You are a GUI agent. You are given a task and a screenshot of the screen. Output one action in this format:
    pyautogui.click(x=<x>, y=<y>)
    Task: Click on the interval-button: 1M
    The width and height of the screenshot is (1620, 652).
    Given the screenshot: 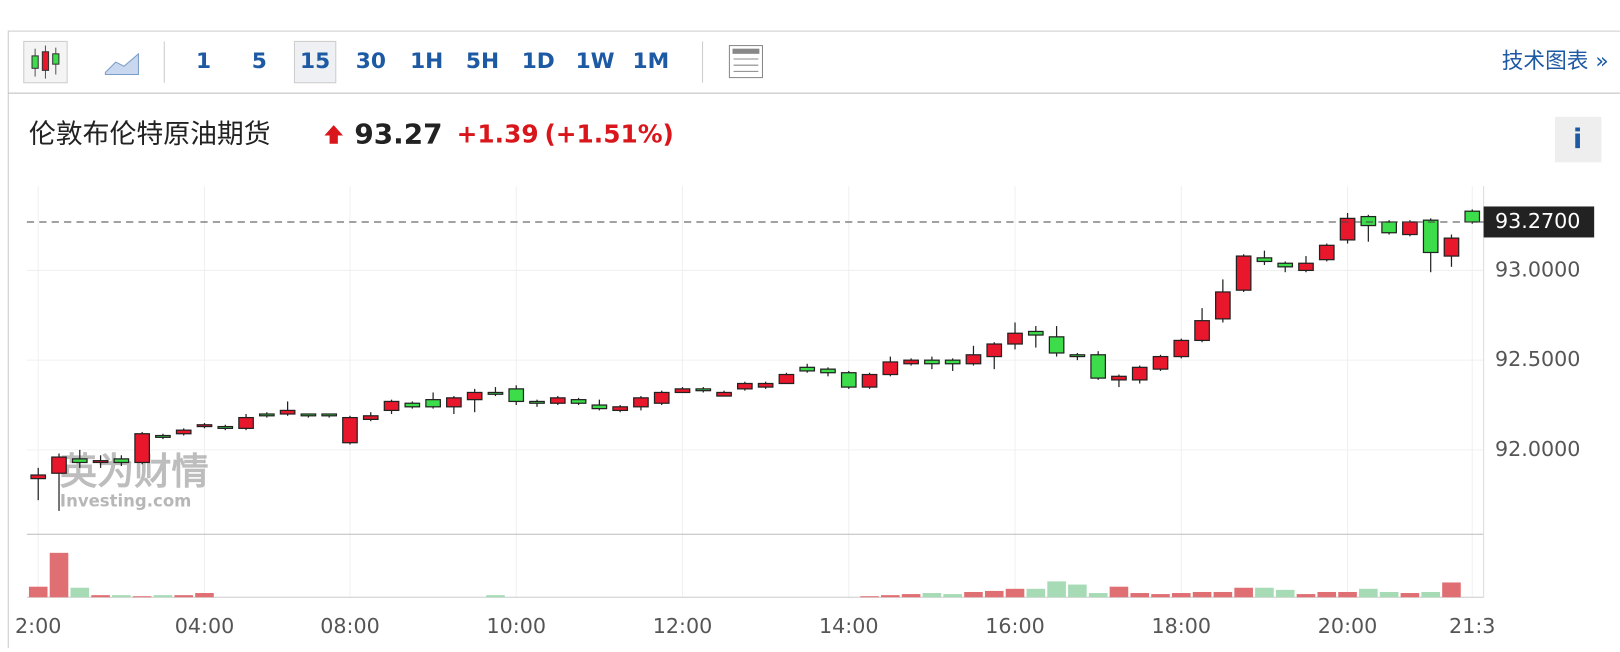 What is the action you would take?
    pyautogui.click(x=651, y=61)
    